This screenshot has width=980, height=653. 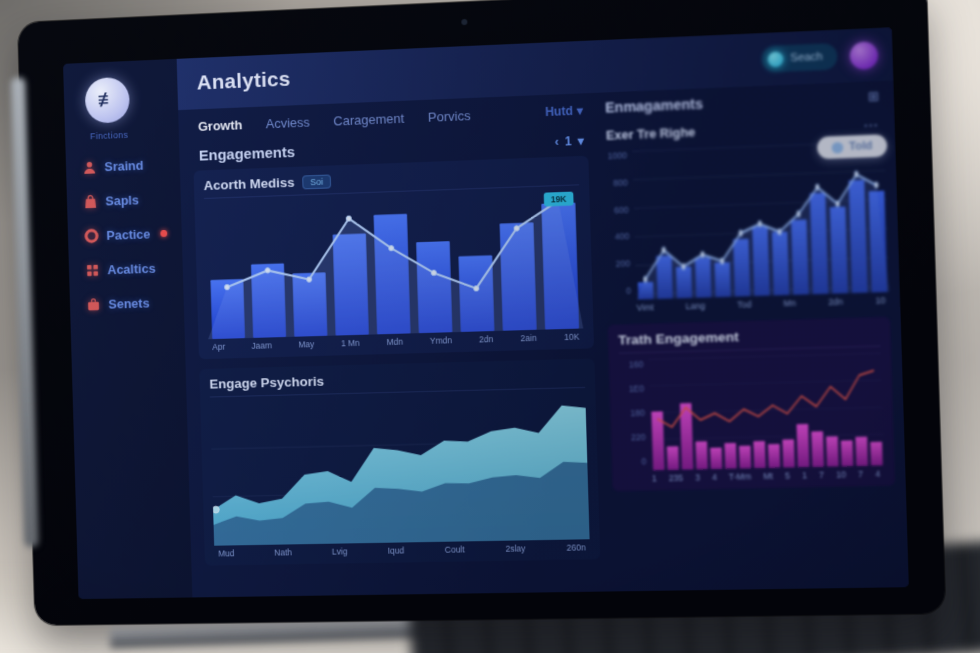 What do you see at coordinates (636, 388) in the screenshot?
I see `axis-tick-label: 1E0` at bounding box center [636, 388].